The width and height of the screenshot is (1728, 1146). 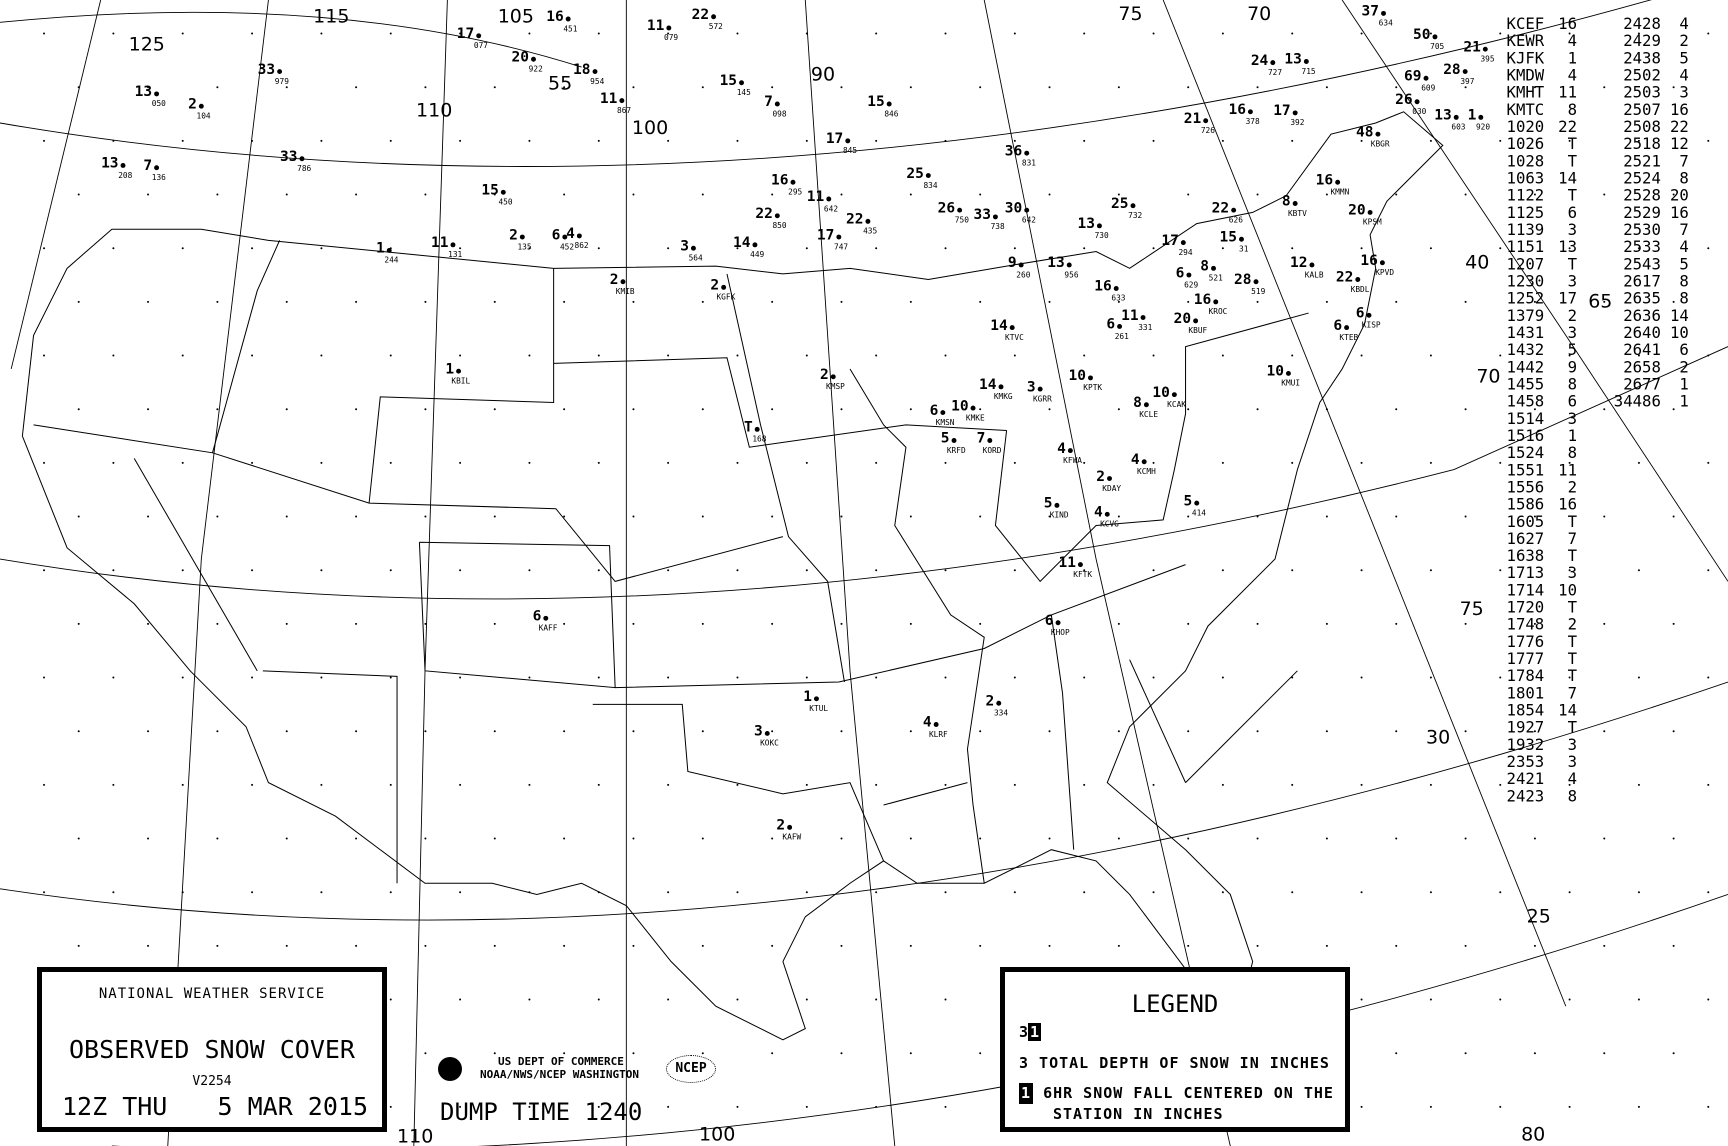 I want to click on table-station: 1524, so click(x=1526, y=452).